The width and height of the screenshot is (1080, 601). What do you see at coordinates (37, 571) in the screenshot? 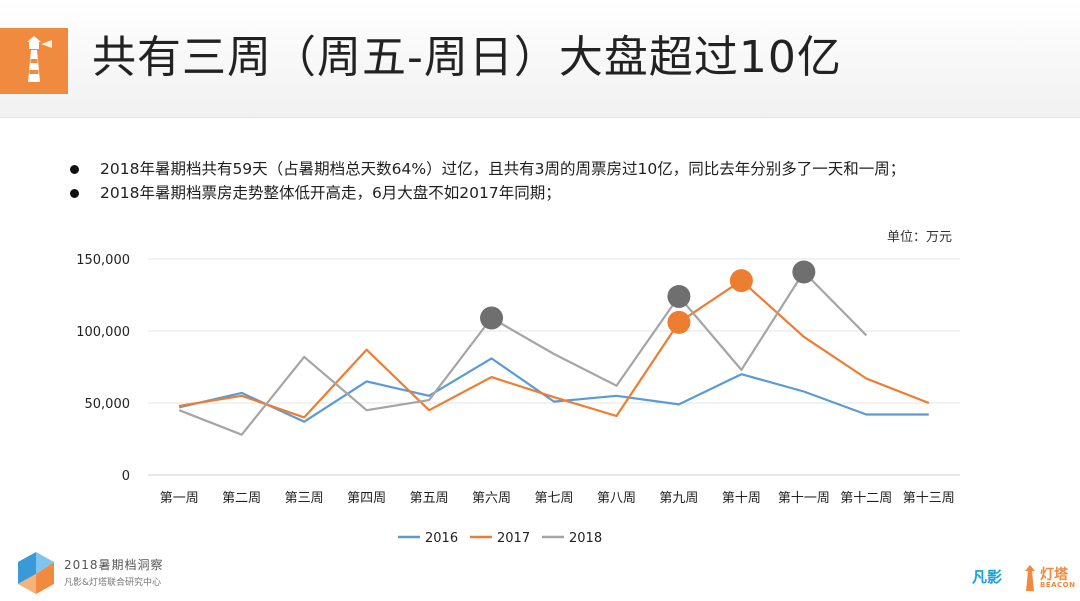
I see `report-logo-icon` at bounding box center [37, 571].